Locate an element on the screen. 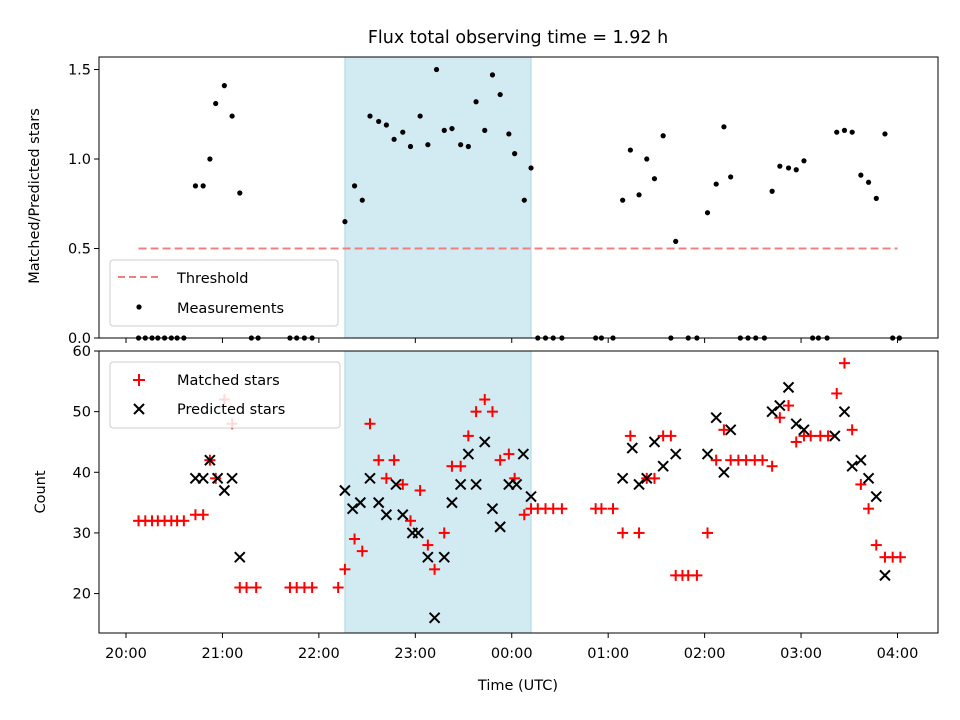 The width and height of the screenshot is (960, 720). x-tick-label: 01:00 is located at coordinates (608, 654).